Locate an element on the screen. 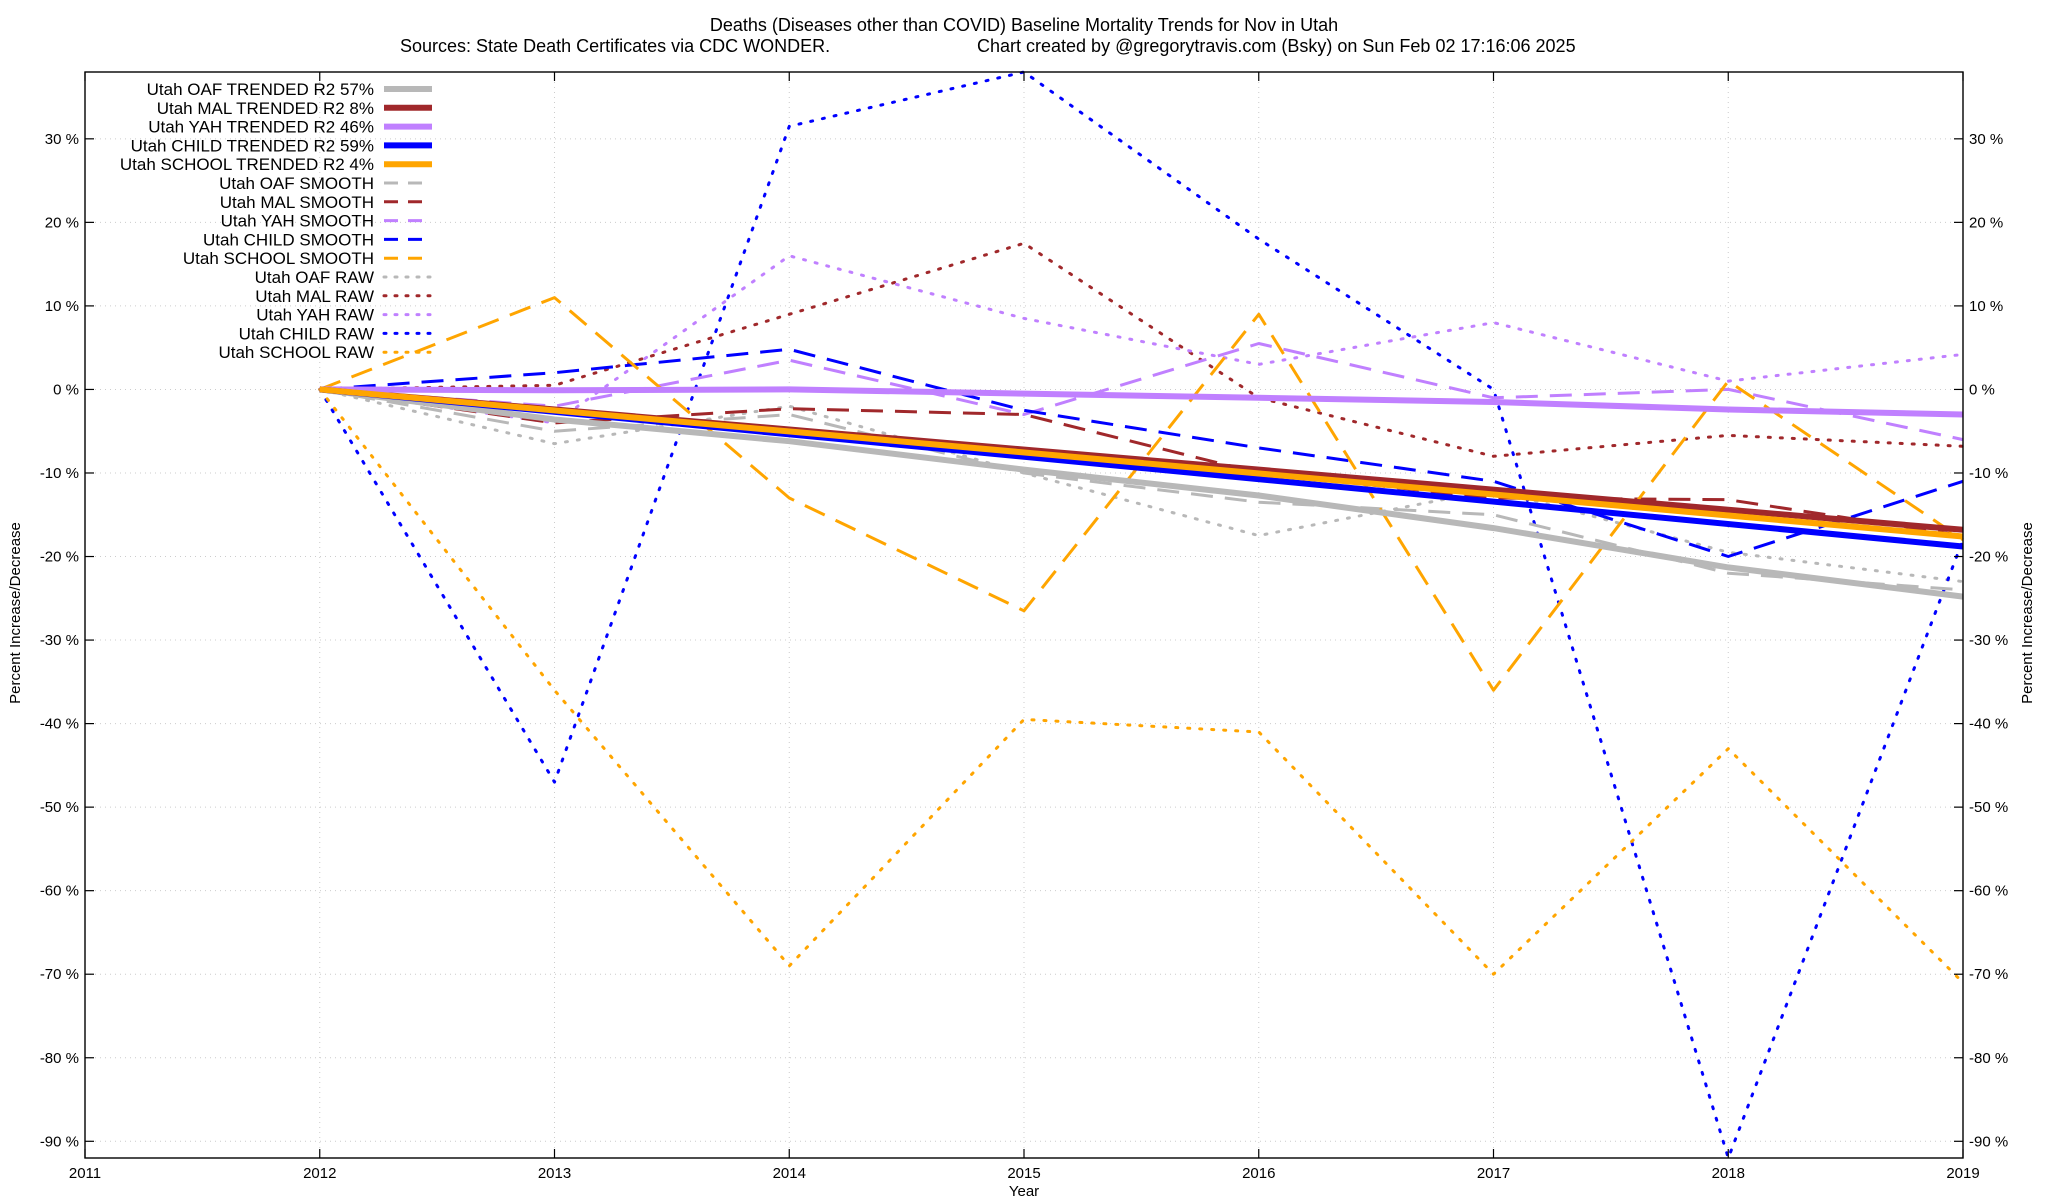 Image resolution: width=2048 pixels, height=1200 pixels. y-axis-title-right: Percent Increase/Decrease is located at coordinates (2027, 613).